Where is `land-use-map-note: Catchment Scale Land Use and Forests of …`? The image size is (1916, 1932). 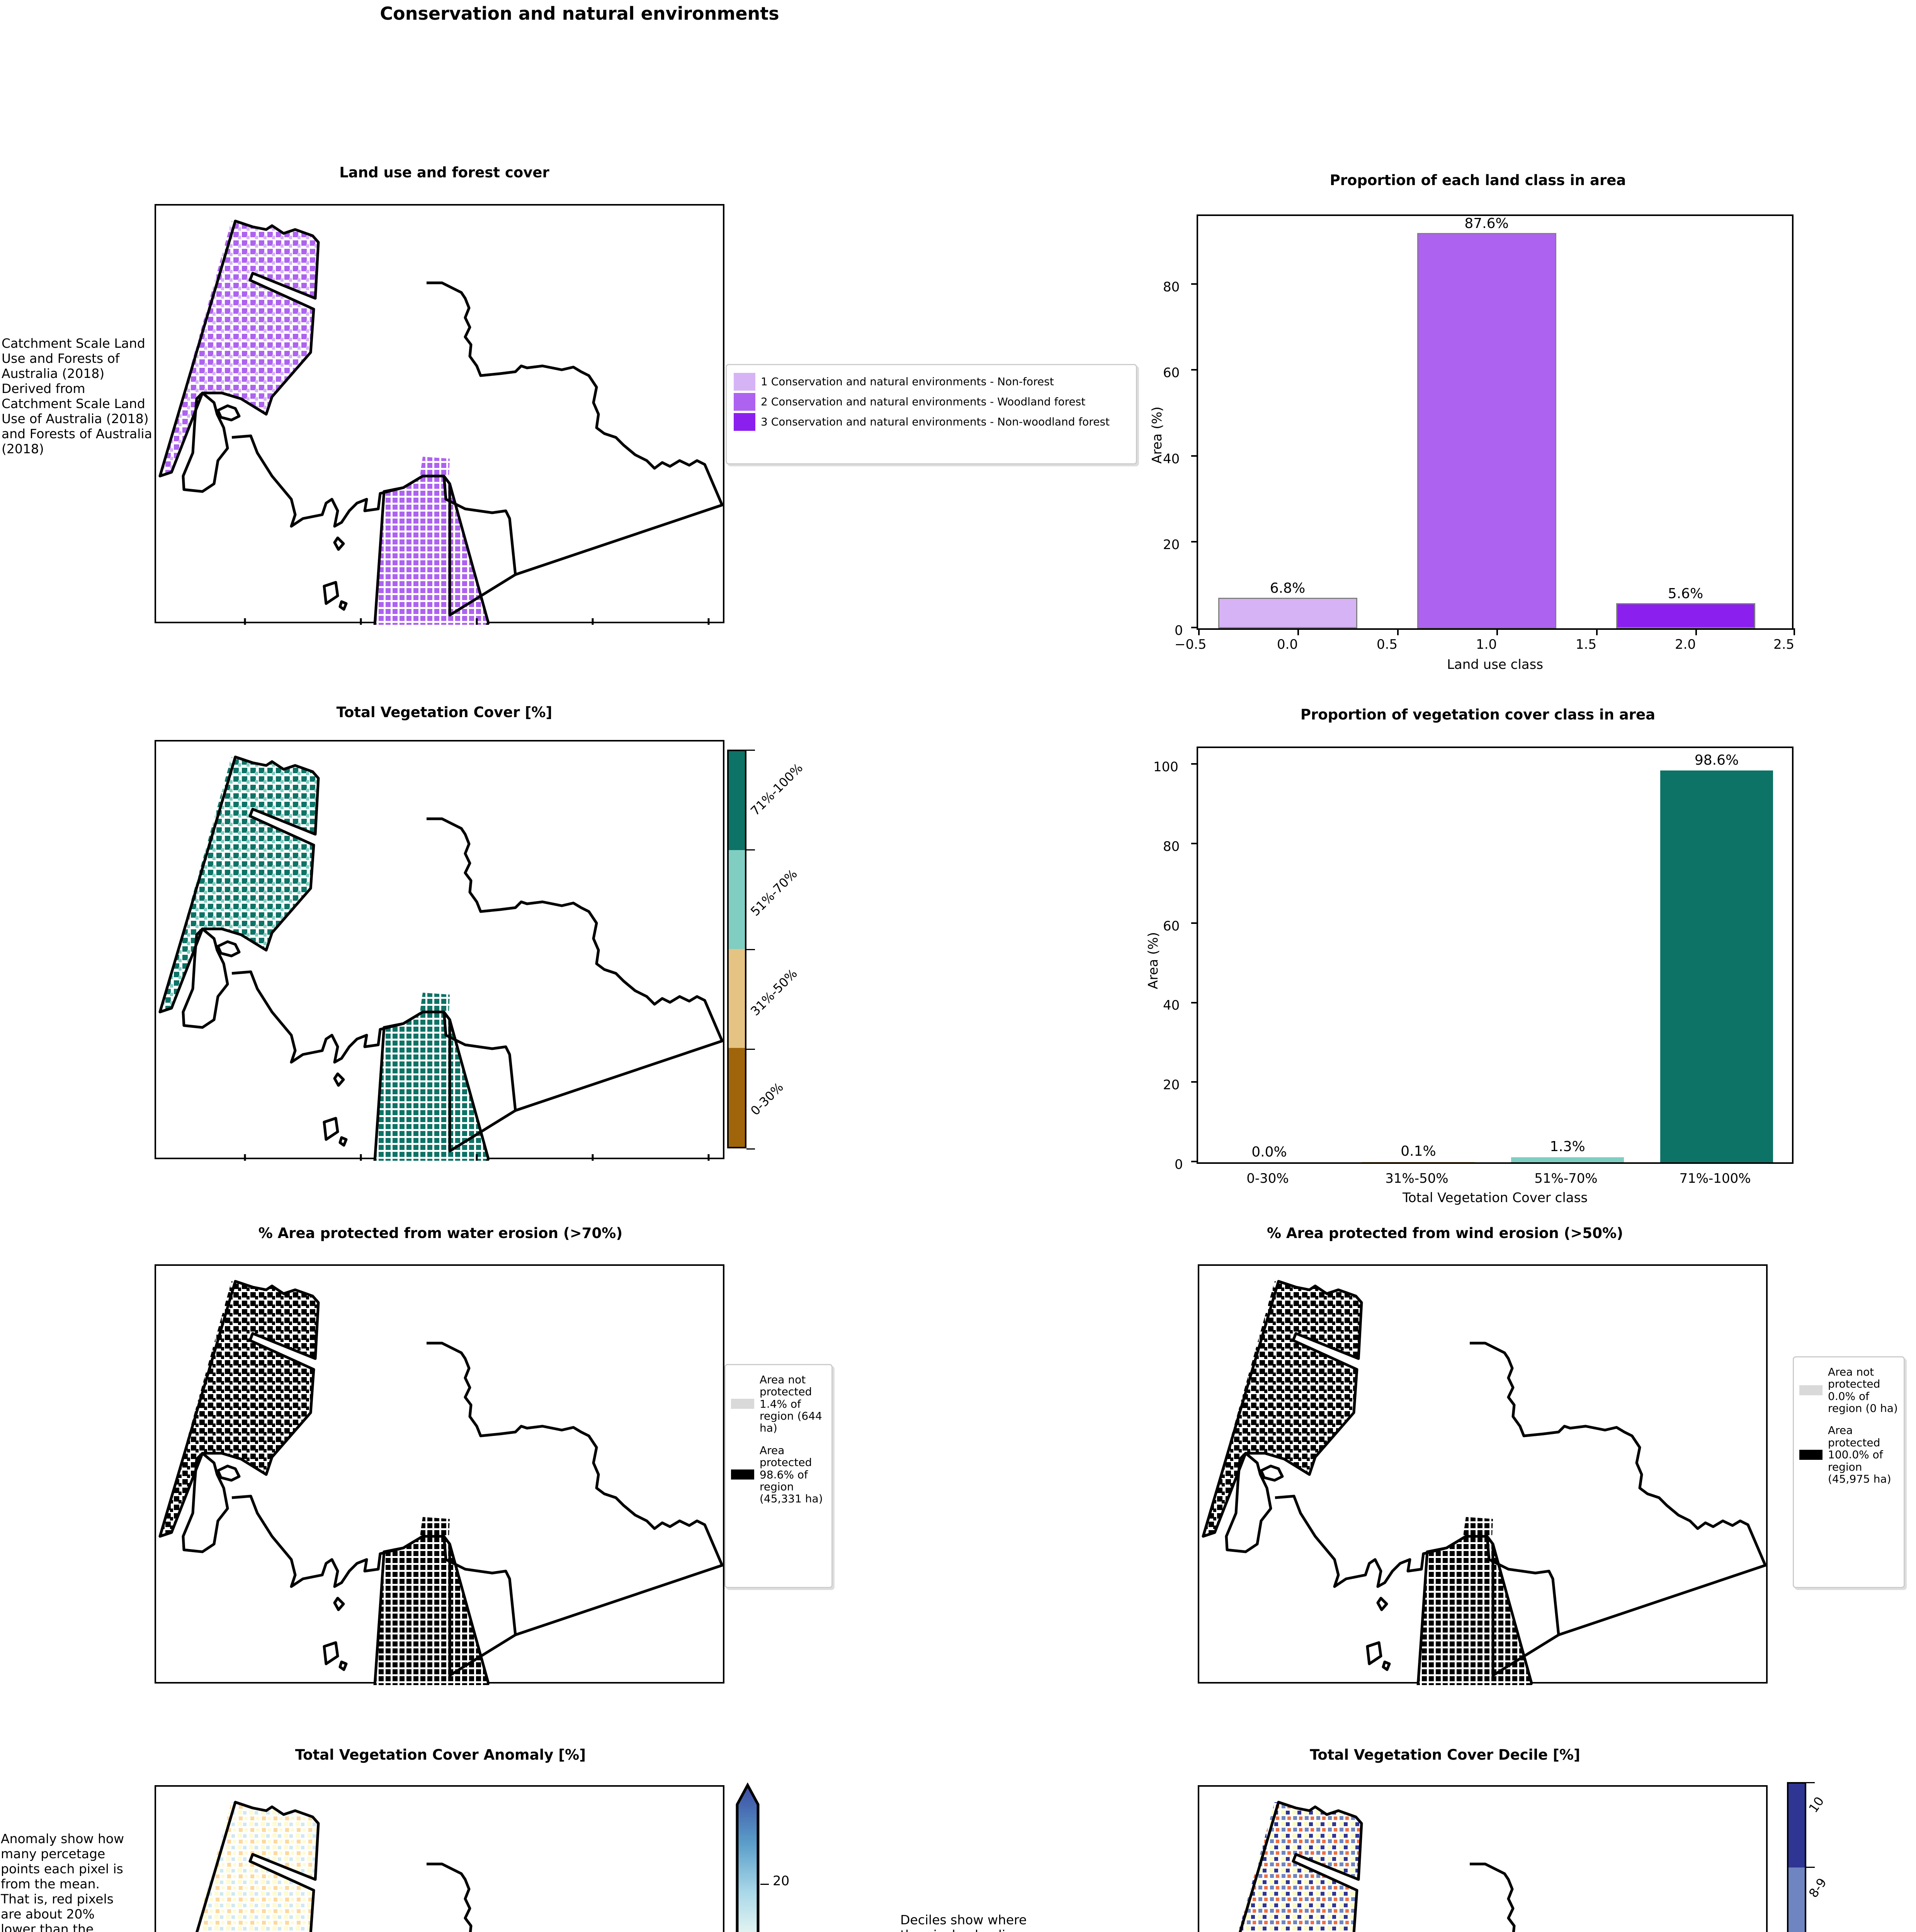
land-use-map-note: Catchment Scale Land Use and Forests of … is located at coordinates (77, 396).